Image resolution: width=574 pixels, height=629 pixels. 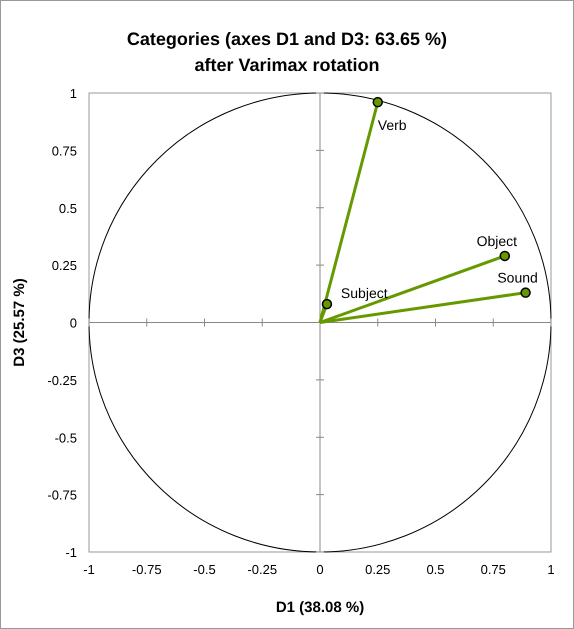 What do you see at coordinates (147, 569) in the screenshot?
I see `x-tick-label: -0.75` at bounding box center [147, 569].